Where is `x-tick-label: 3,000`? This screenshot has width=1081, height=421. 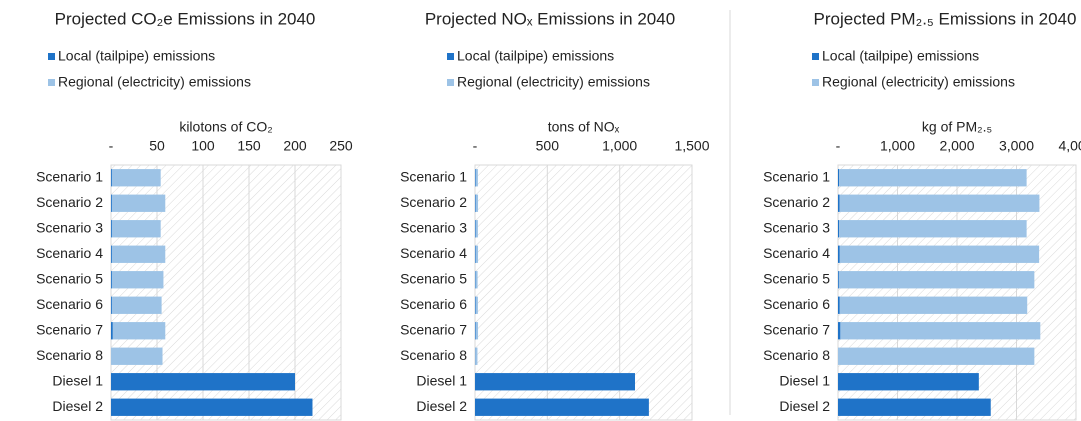
x-tick-label: 3,000 is located at coordinates (1016, 146).